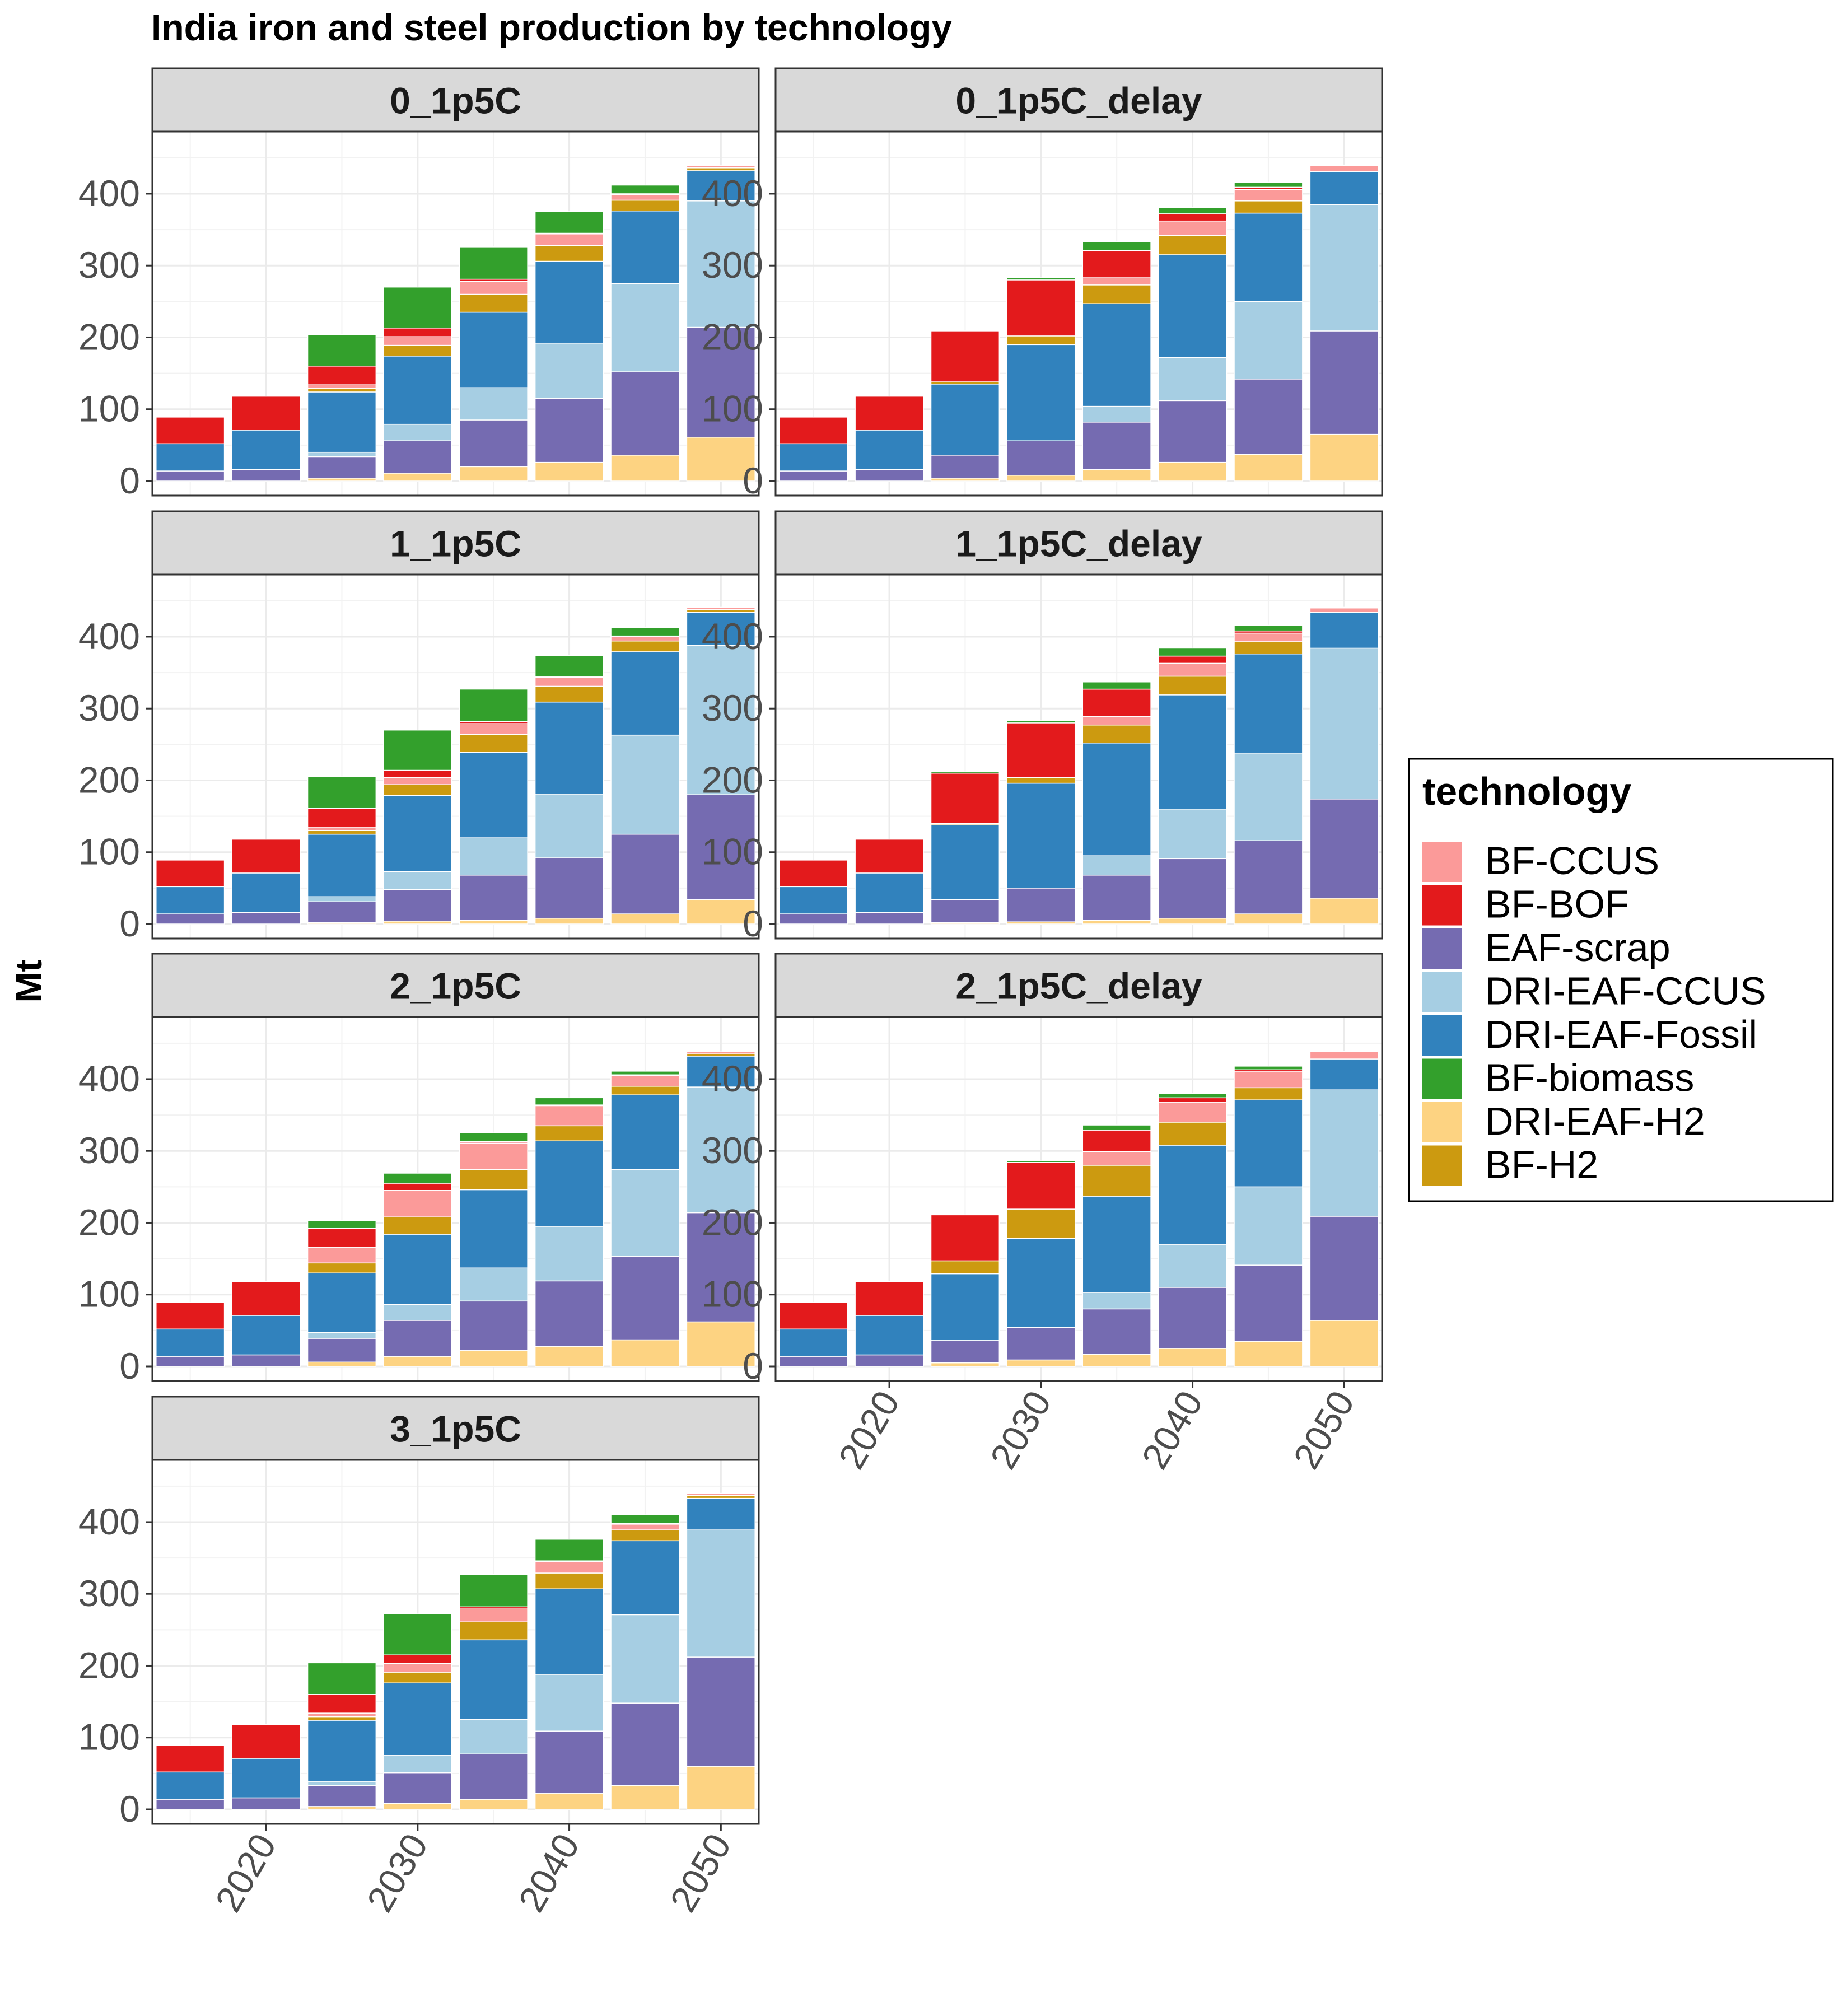  Describe the element at coordinates (109, 708) in the screenshot. I see `y-tick-label: 300` at that location.